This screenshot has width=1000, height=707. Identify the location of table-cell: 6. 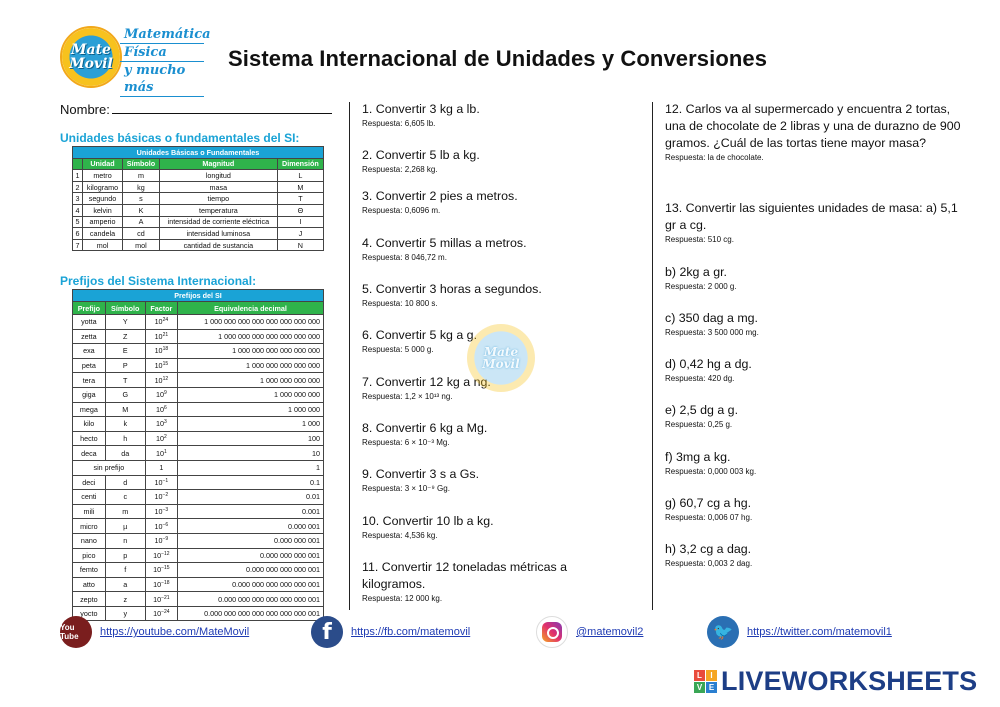
(77, 233).